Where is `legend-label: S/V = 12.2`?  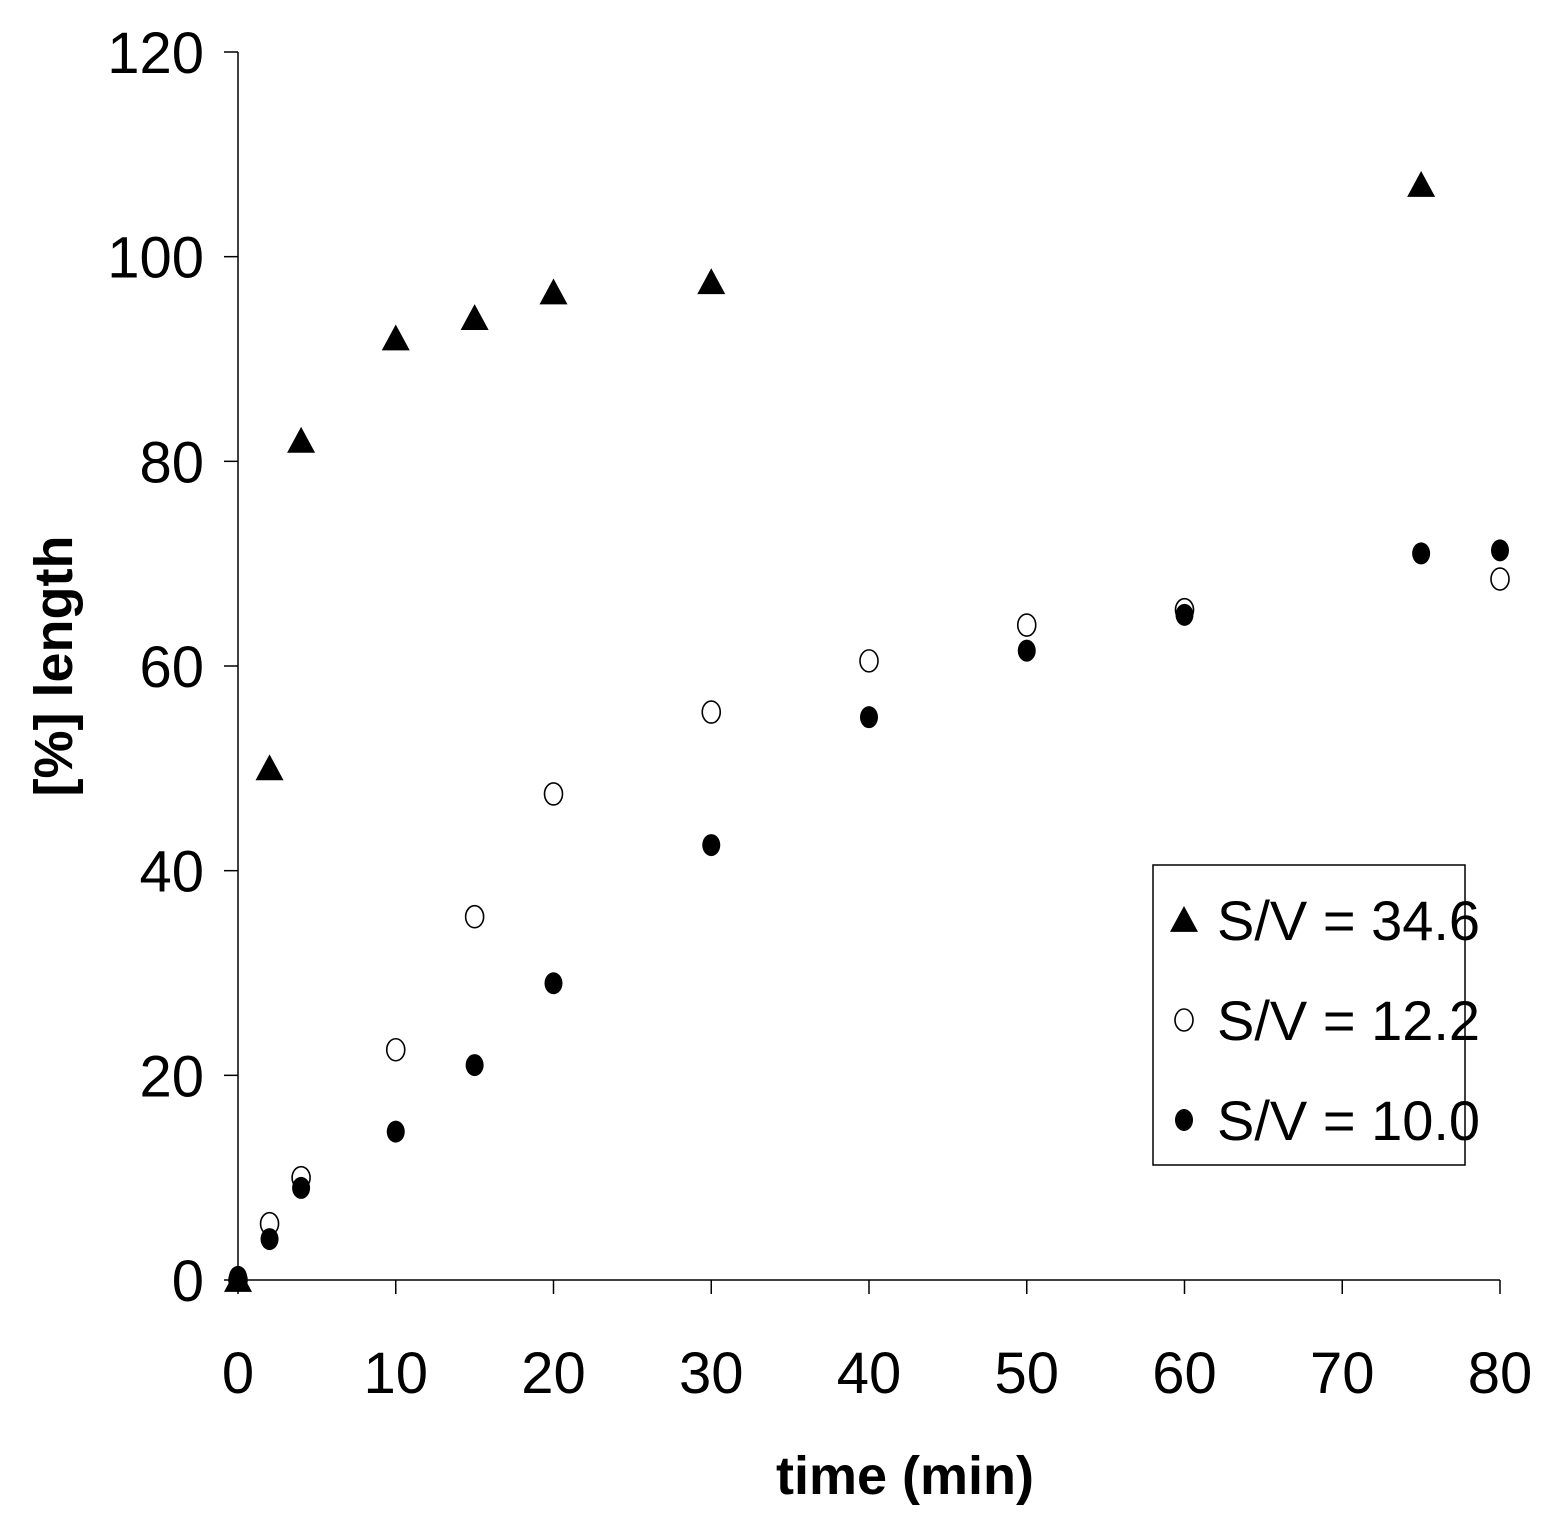
legend-label: S/V = 12.2 is located at coordinates (1348, 1020).